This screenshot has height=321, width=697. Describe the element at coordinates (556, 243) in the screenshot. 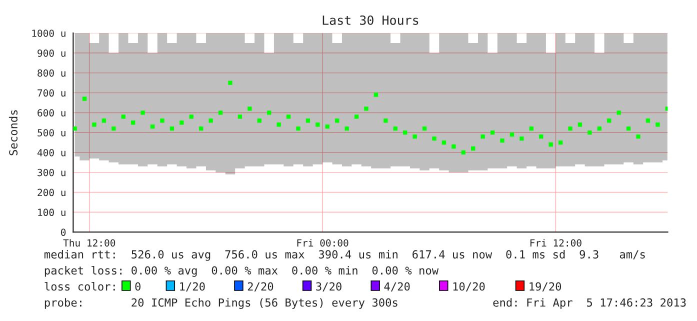

I see `x-tick-label: Fri 12:00` at that location.